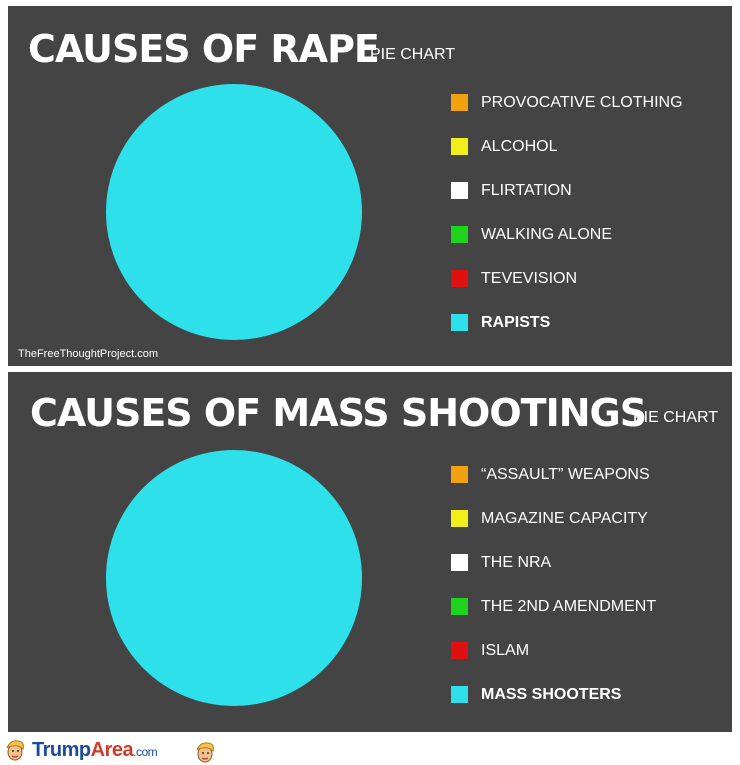  What do you see at coordinates (88, 354) in the screenshot?
I see `credit-text: TheFreeThoughtProject.com` at bounding box center [88, 354].